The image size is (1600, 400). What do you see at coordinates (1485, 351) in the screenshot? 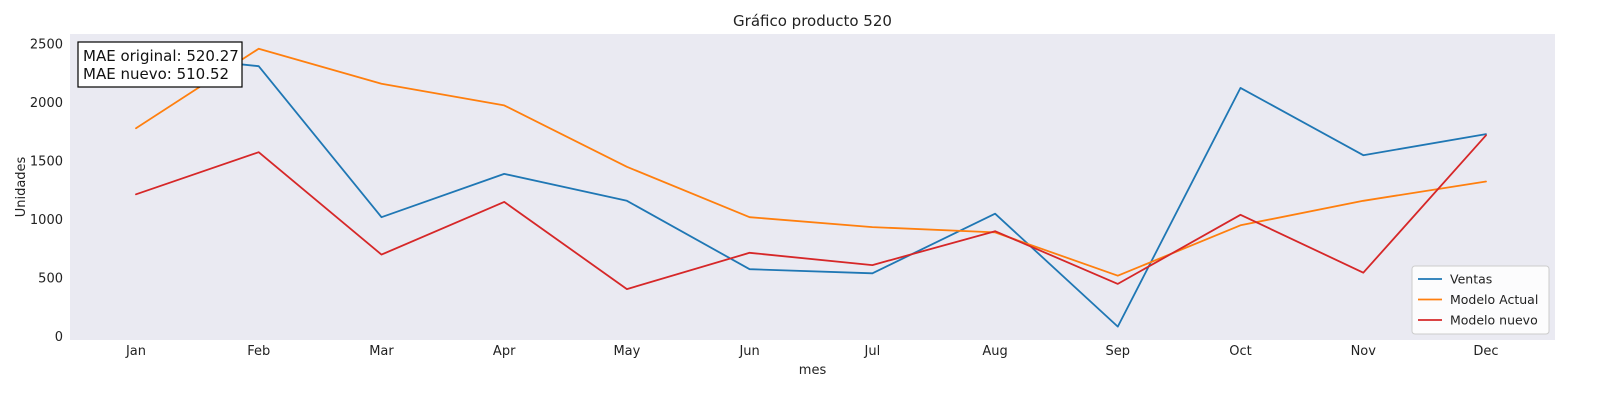
I see `x-tick-label-dec: Dec` at bounding box center [1485, 351].